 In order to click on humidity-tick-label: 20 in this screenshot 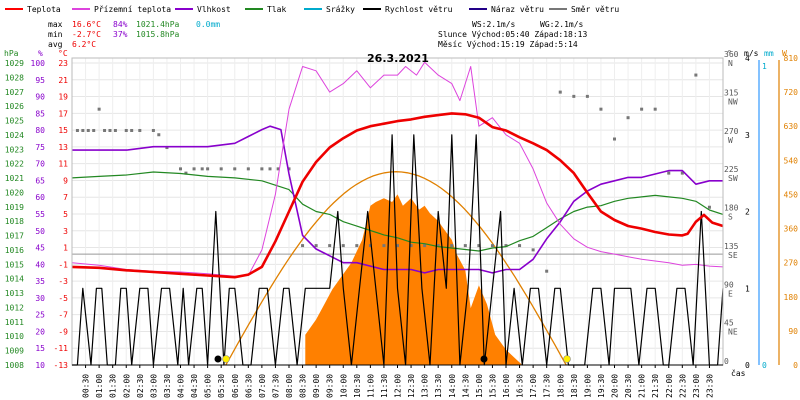, I will do `click(40, 331)`.